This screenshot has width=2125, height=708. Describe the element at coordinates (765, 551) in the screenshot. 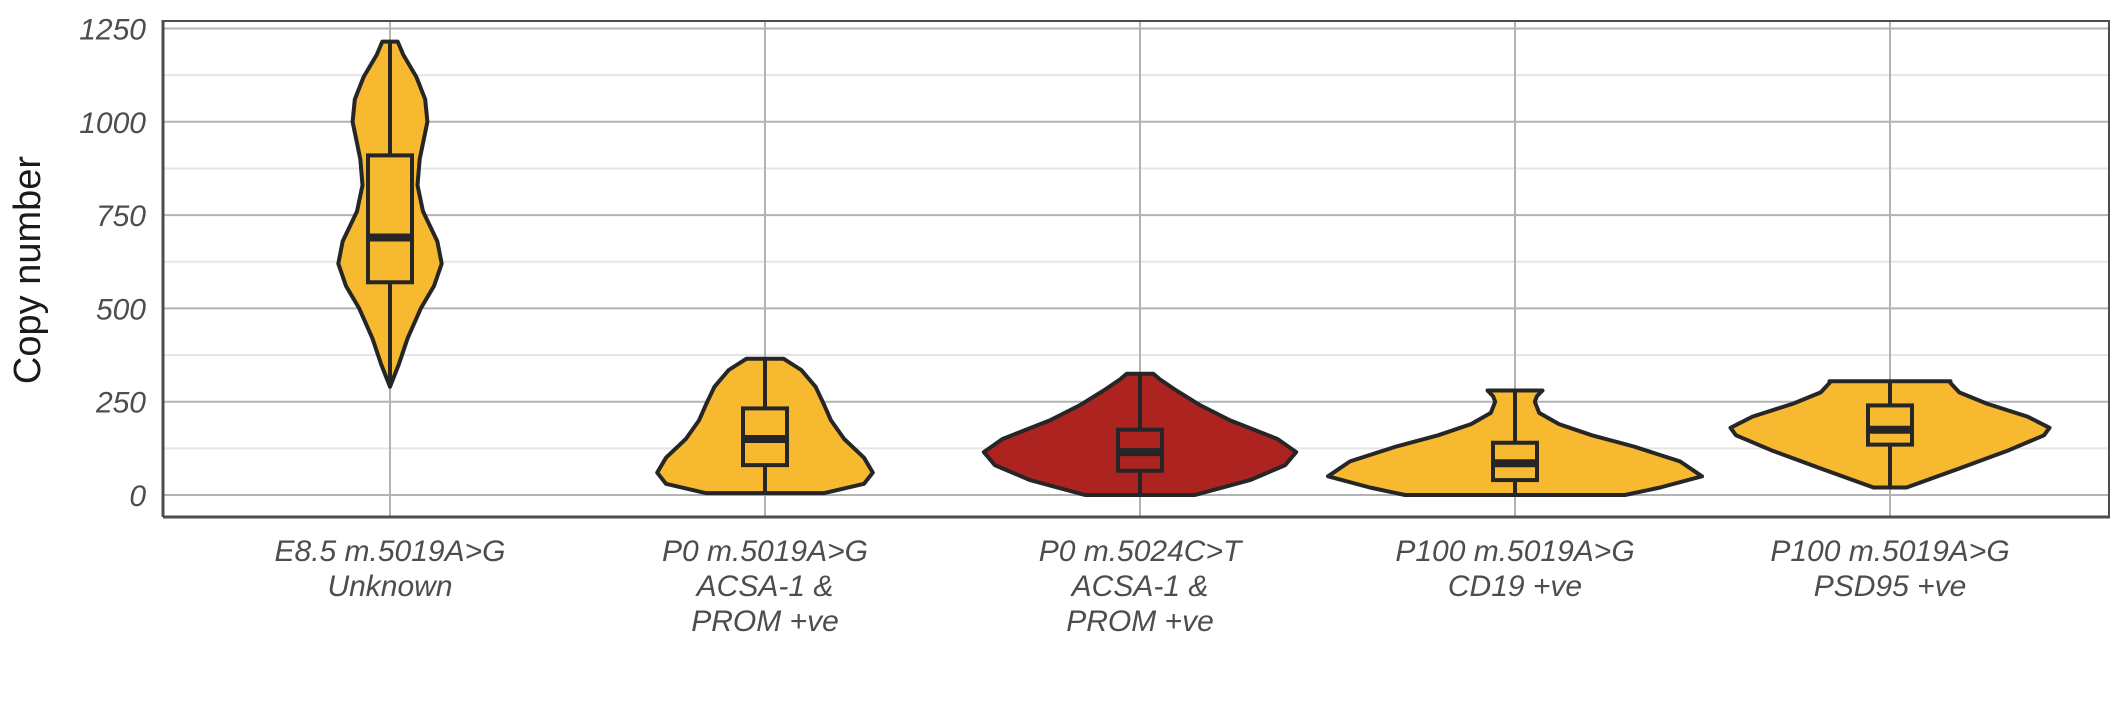

I see `x-tick-label: P0 m.5019A>G` at that location.